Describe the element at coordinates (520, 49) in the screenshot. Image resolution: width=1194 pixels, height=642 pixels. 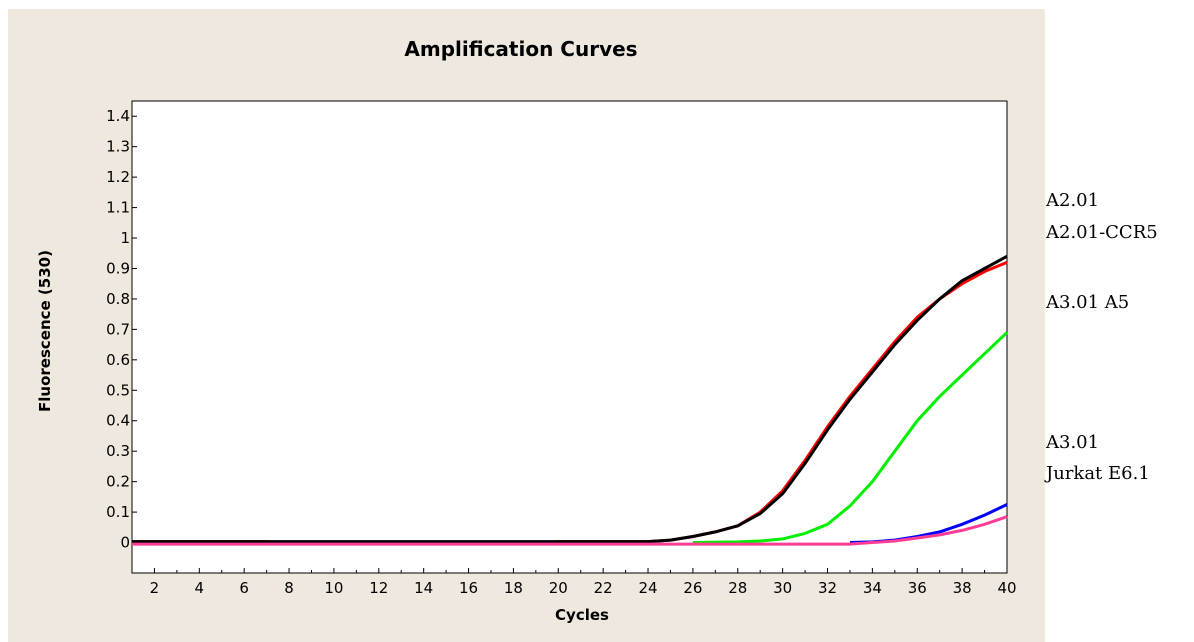
I see `chart-title: Amplification Curves` at that location.